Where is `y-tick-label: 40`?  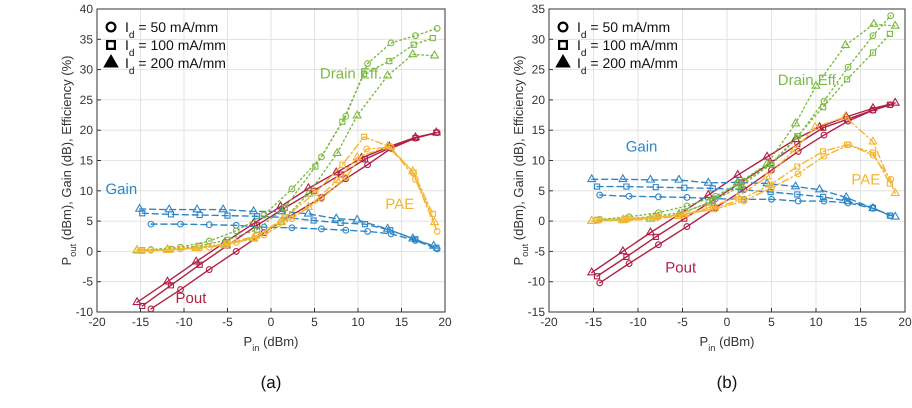
y-tick-label: 40 is located at coordinates (87, 9).